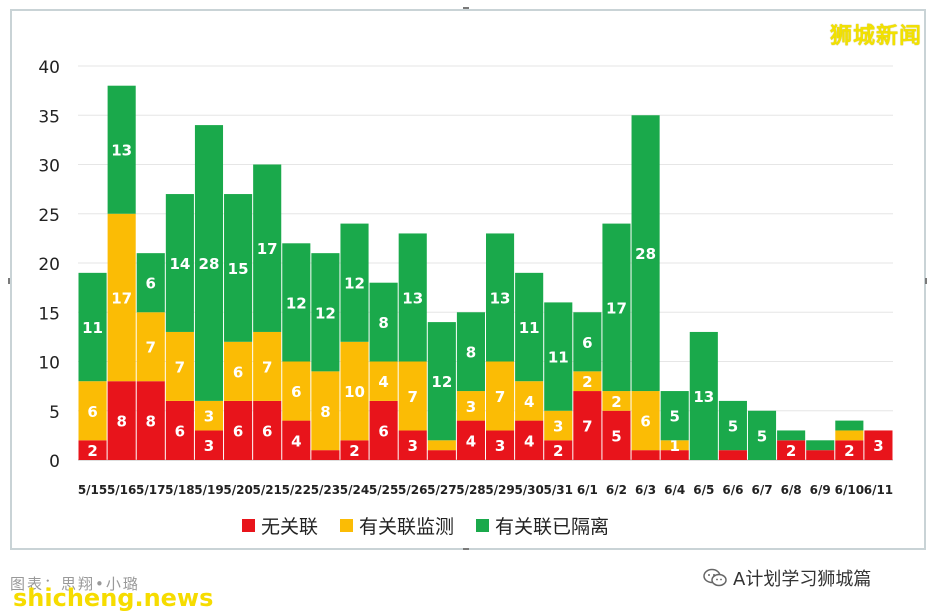 The height and width of the screenshot is (616, 940). Describe the element at coordinates (926, 281) in the screenshot. I see `resize-handle-right` at that location.